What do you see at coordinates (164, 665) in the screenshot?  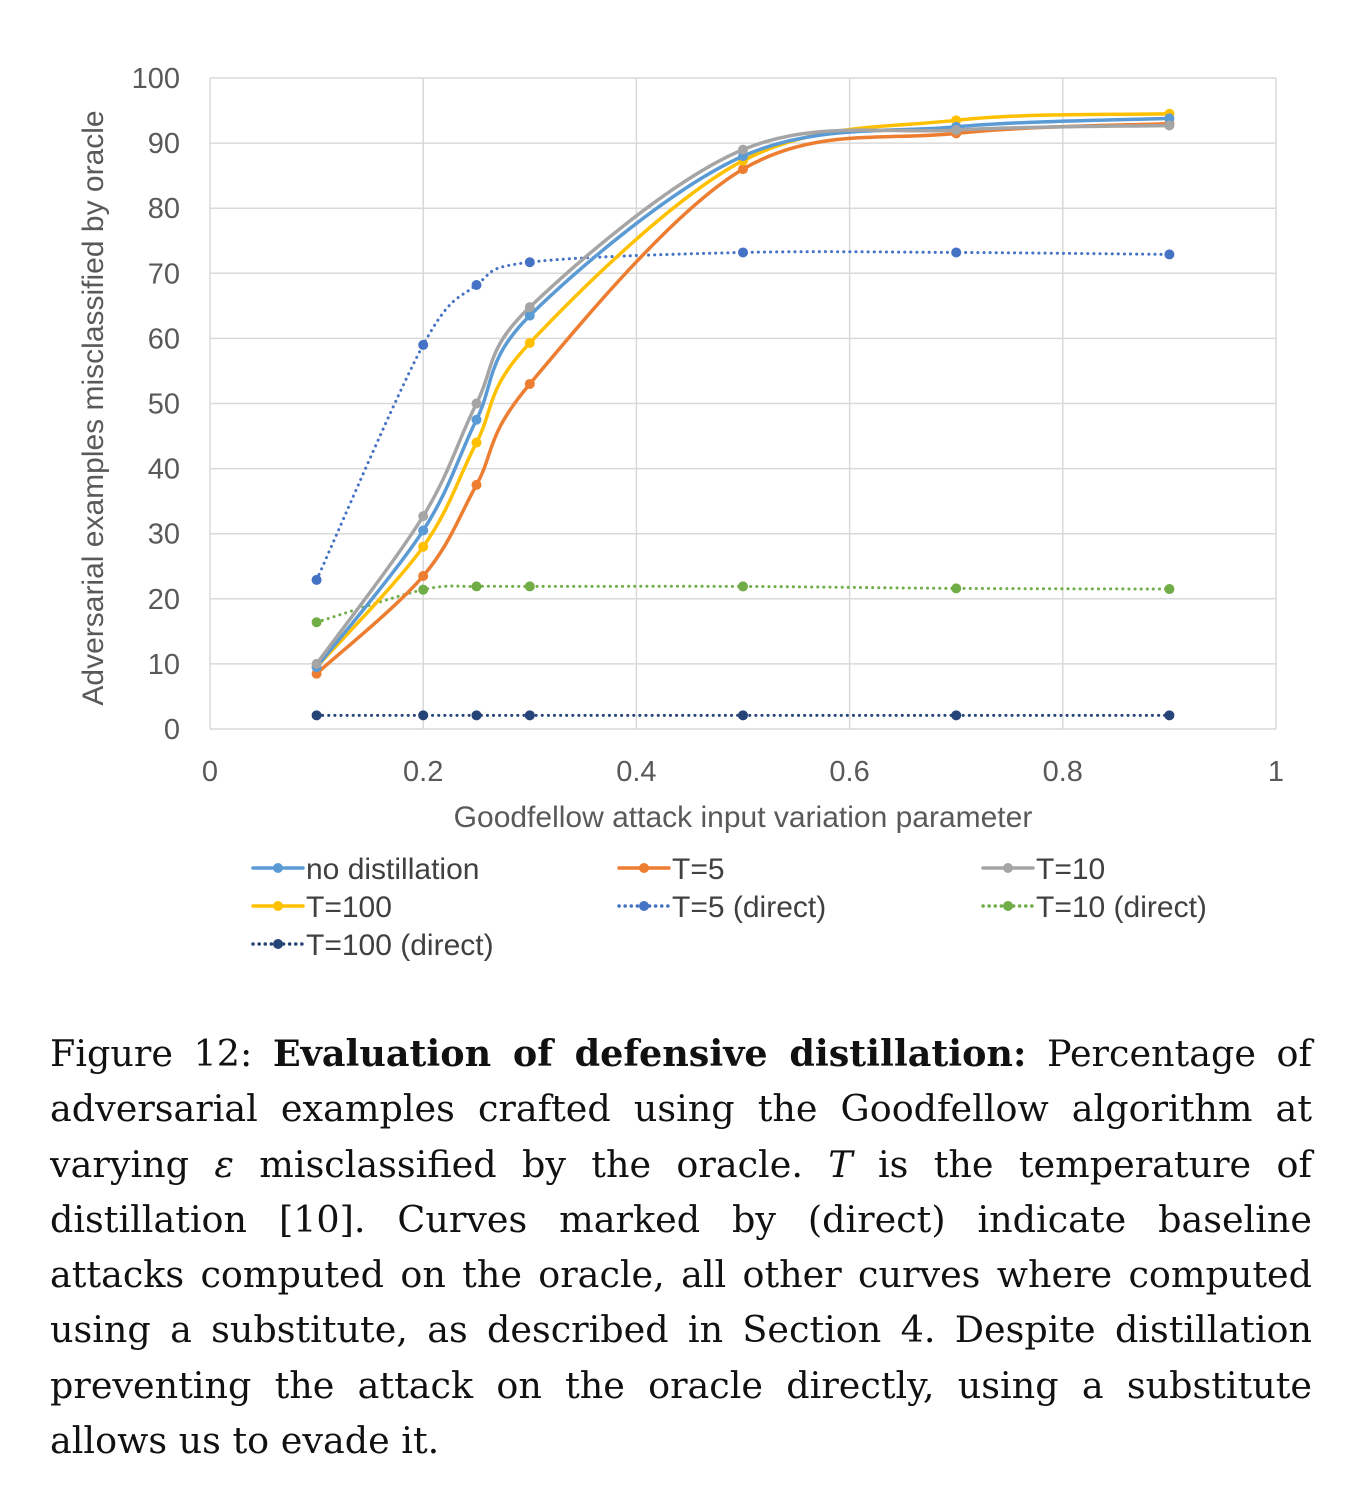 I see `y-tick-label: 10` at bounding box center [164, 665].